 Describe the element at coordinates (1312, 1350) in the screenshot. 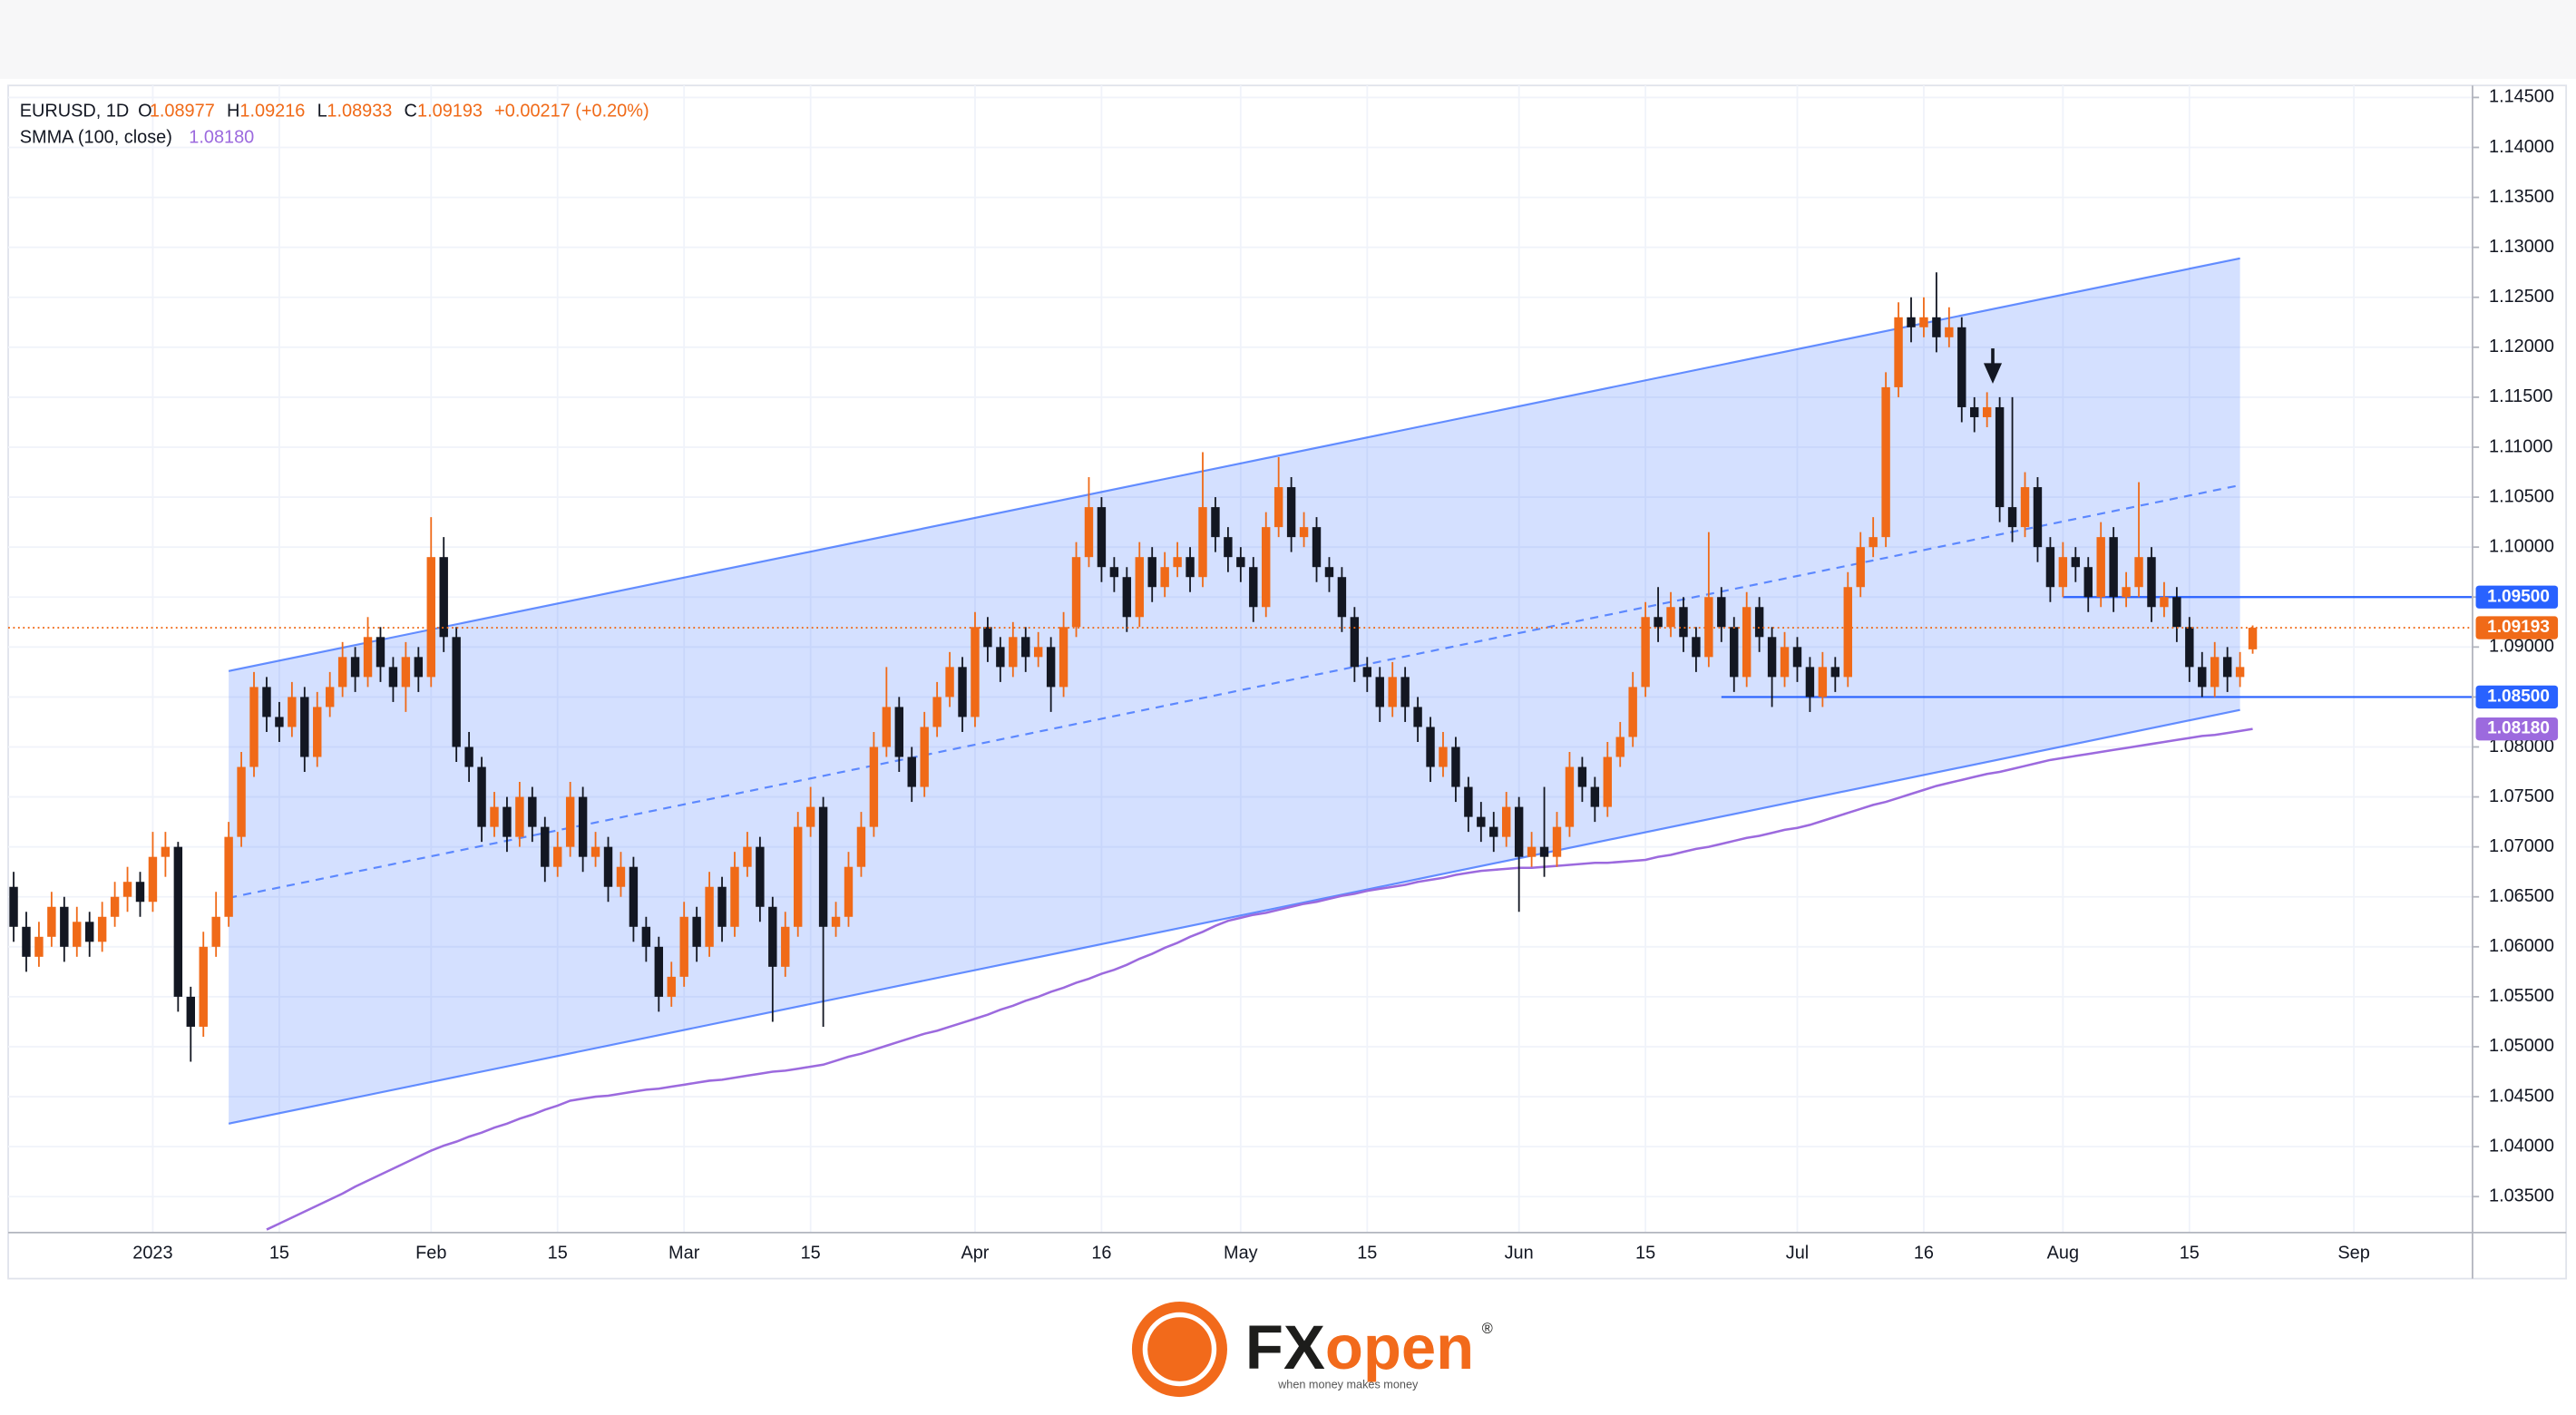

I see `footer-logo: FXopen ® when money makes money` at that location.